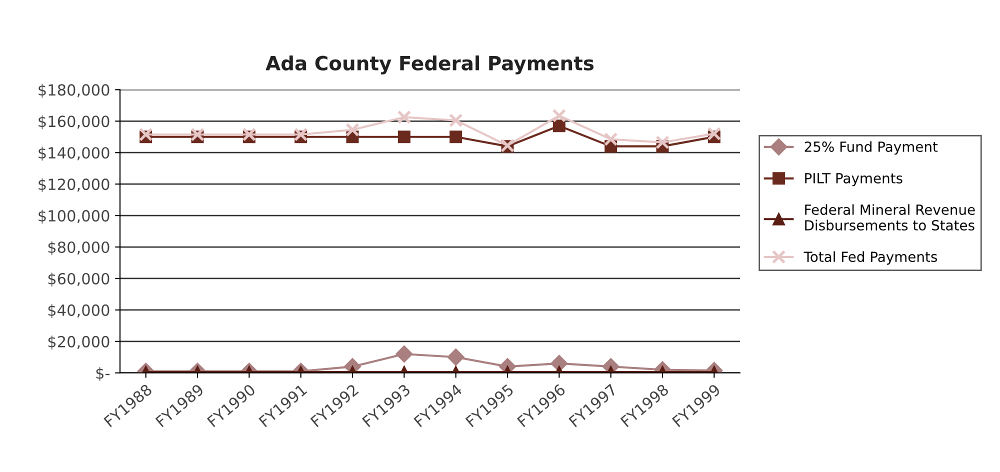 This screenshot has width=1000, height=472. I want to click on chart-title: Ada County Federal Payments, so click(430, 64).